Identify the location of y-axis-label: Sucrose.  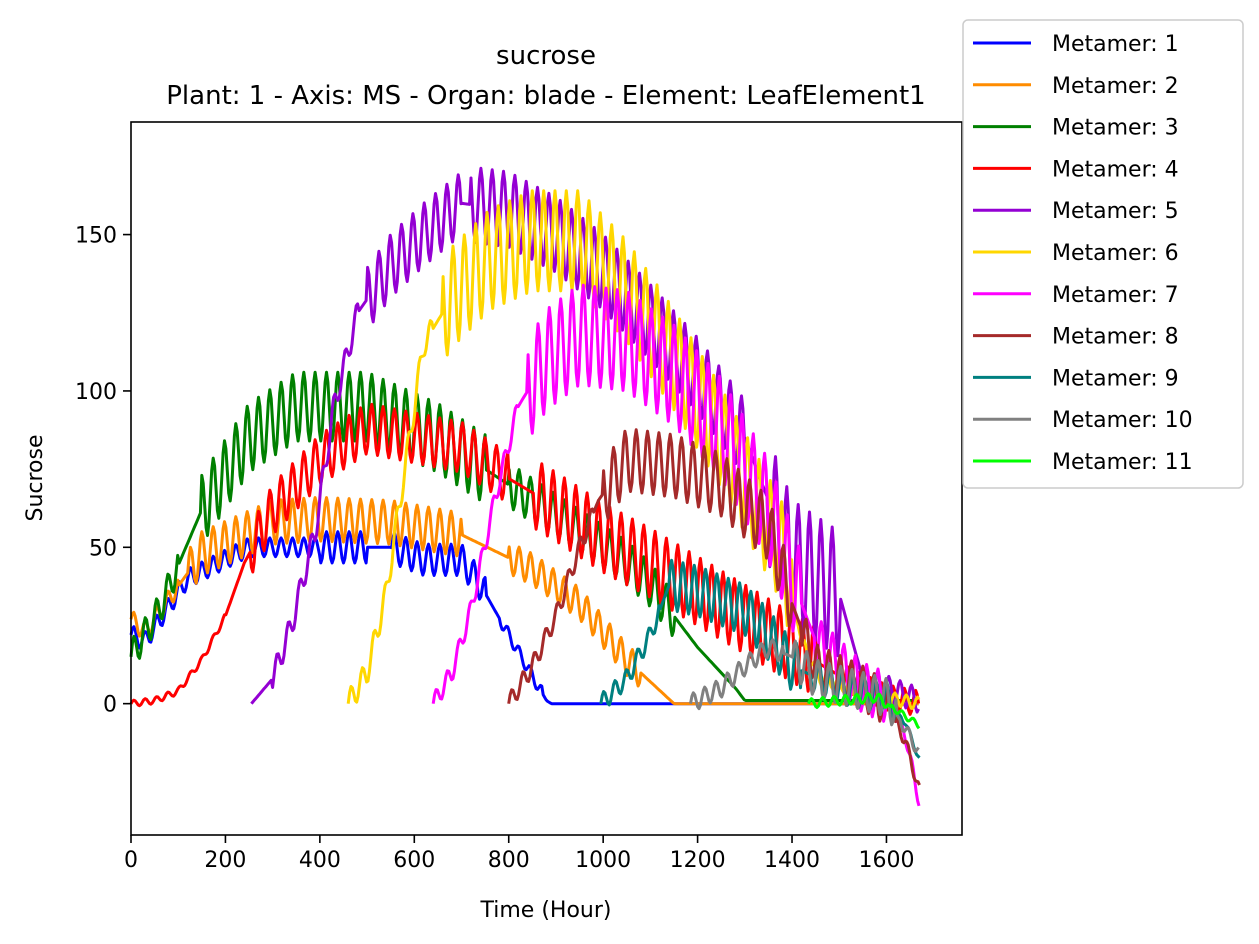
(35, 477).